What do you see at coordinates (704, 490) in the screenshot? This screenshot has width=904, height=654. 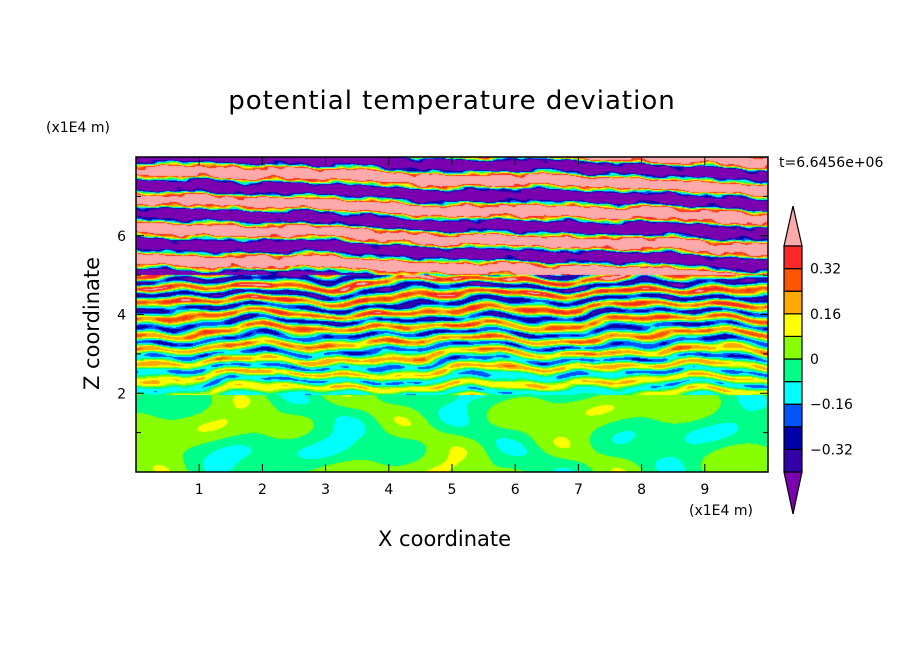 I see `x-tick-label: 9` at bounding box center [704, 490].